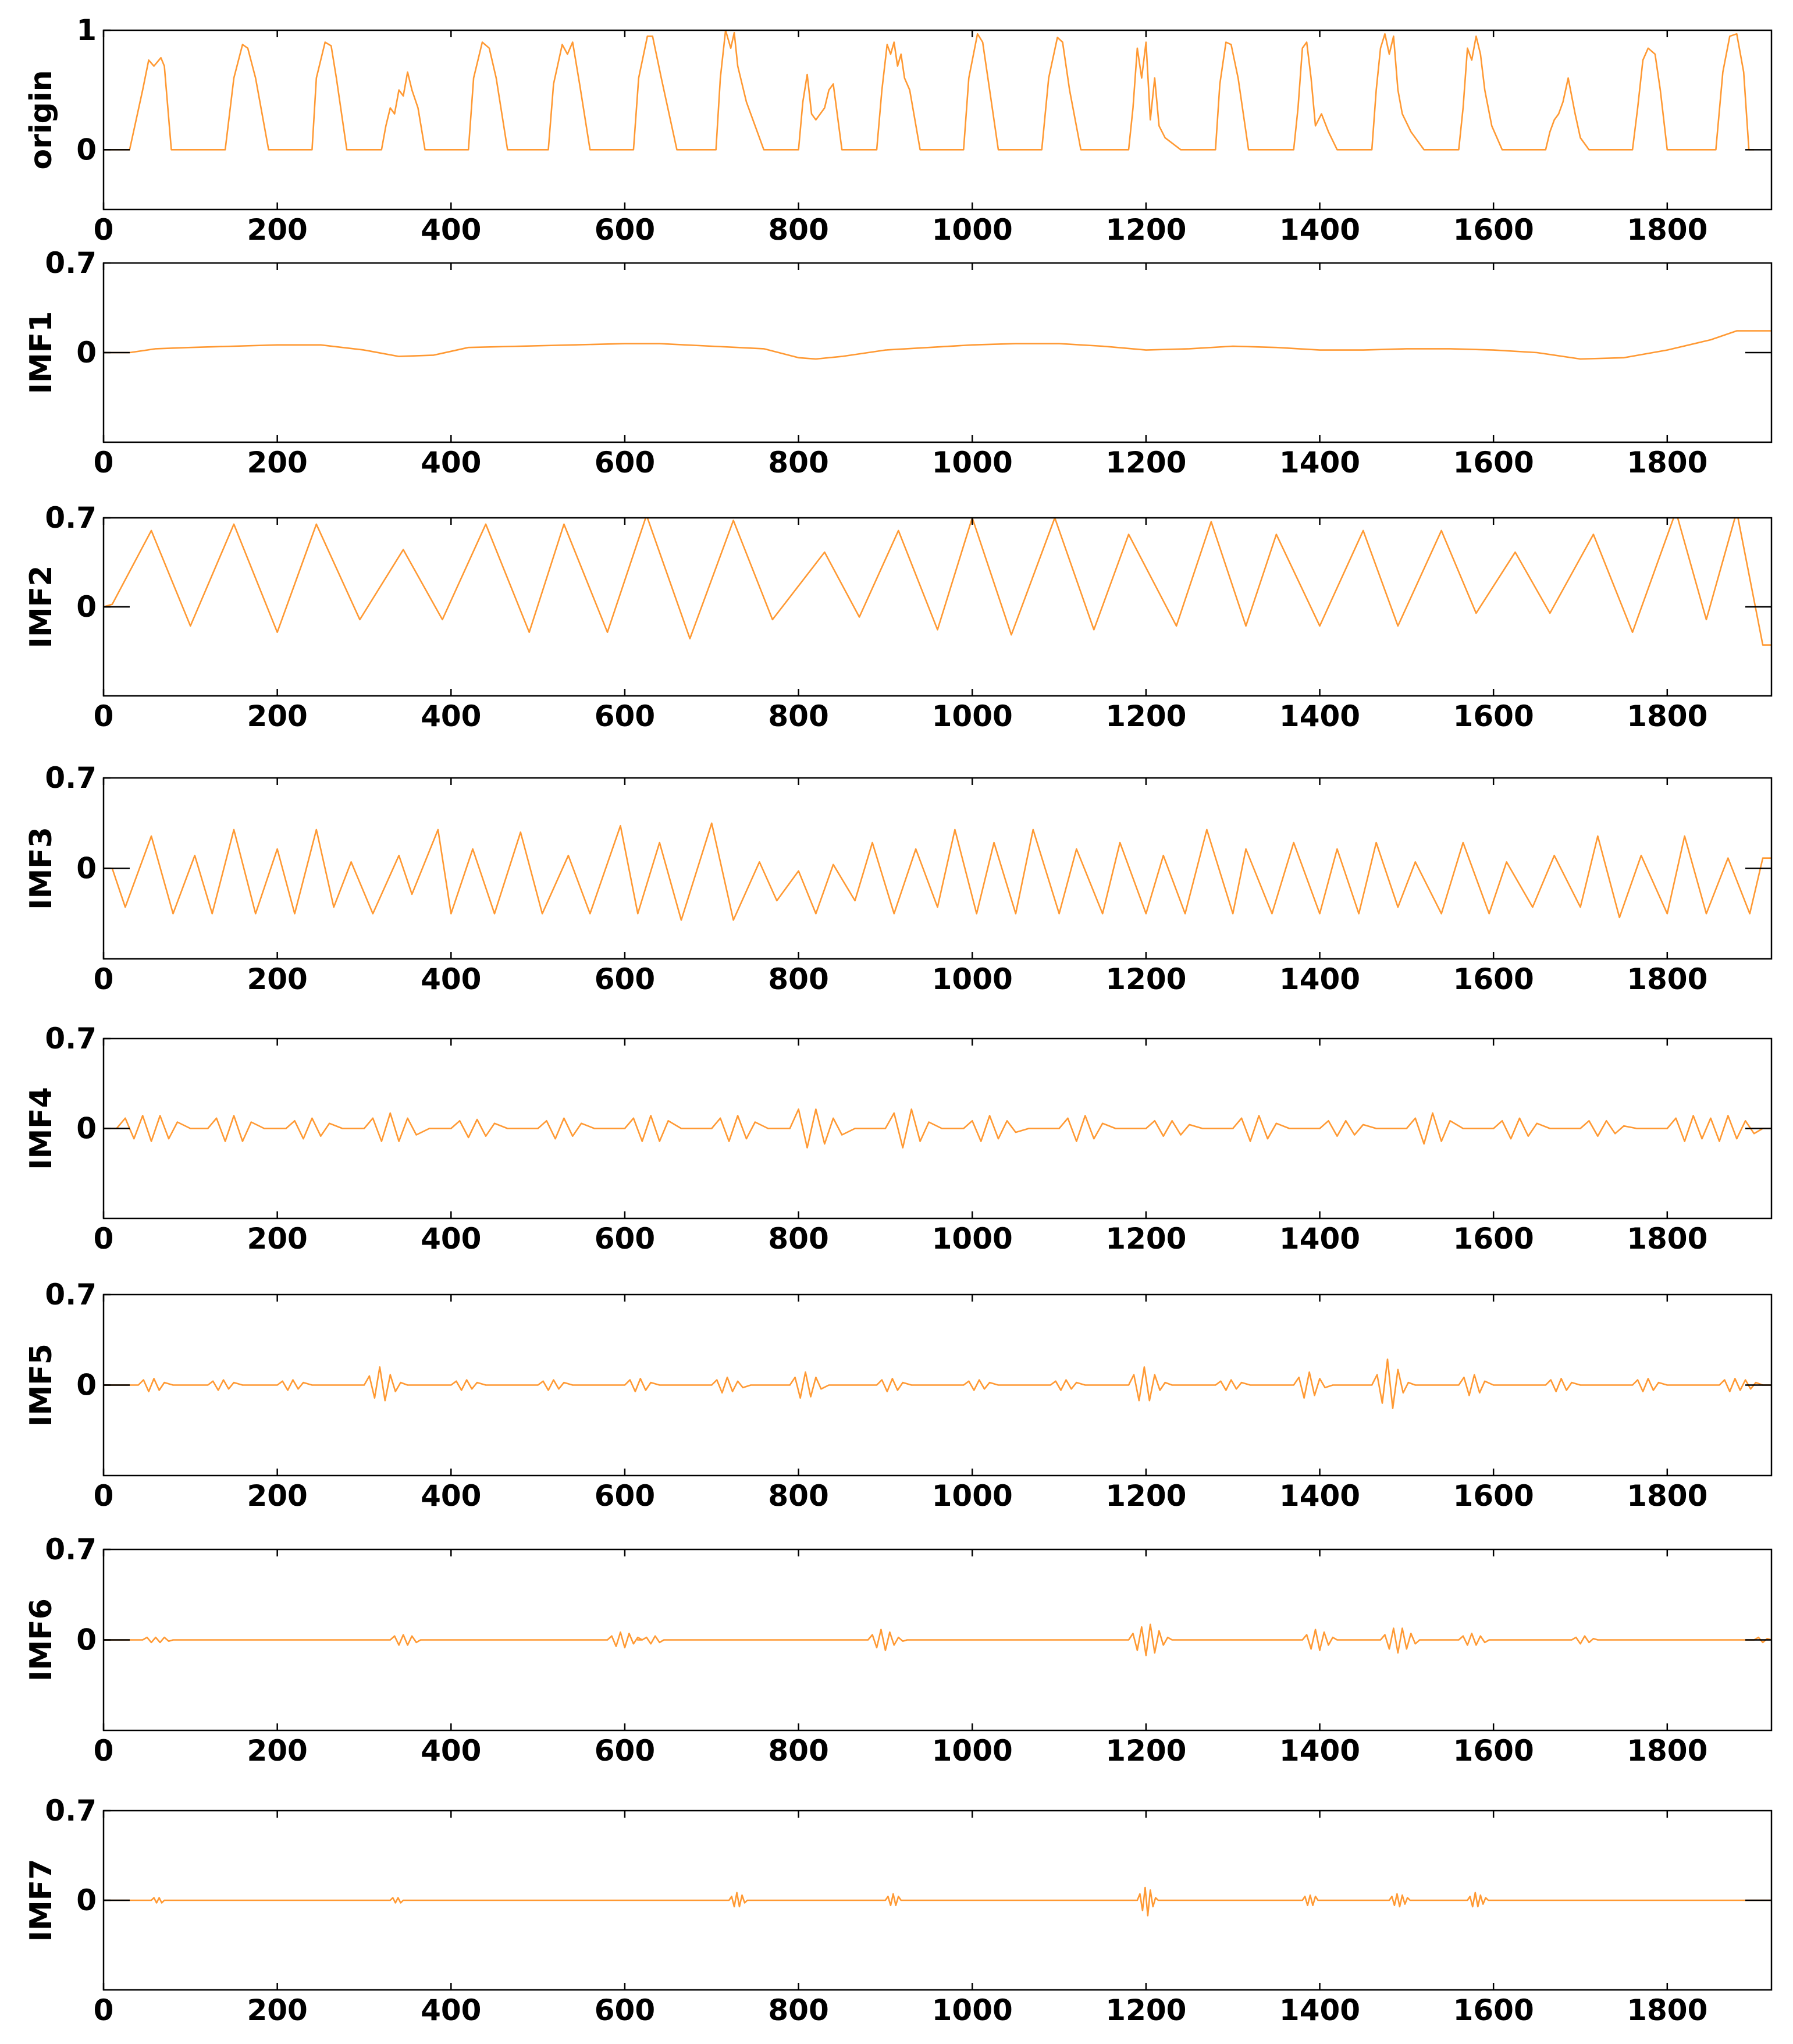 This screenshot has width=1793, height=2044. What do you see at coordinates (41, 1385) in the screenshot?
I see `y-axis-label: IMF5` at bounding box center [41, 1385].